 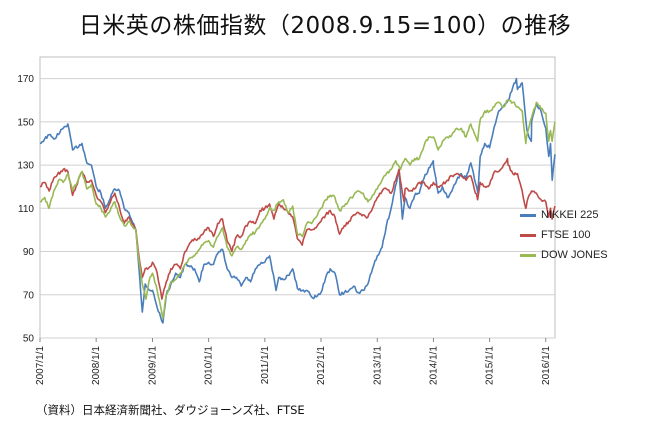 What do you see at coordinates (25, 79) in the screenshot?
I see `y-tick-label: 170` at bounding box center [25, 79].